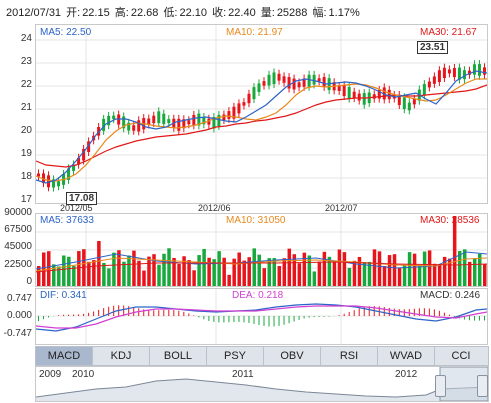 The width and height of the screenshot is (491, 403). Describe the element at coordinates (178, 356) in the screenshot. I see `tab-boll: BOLL` at that location.